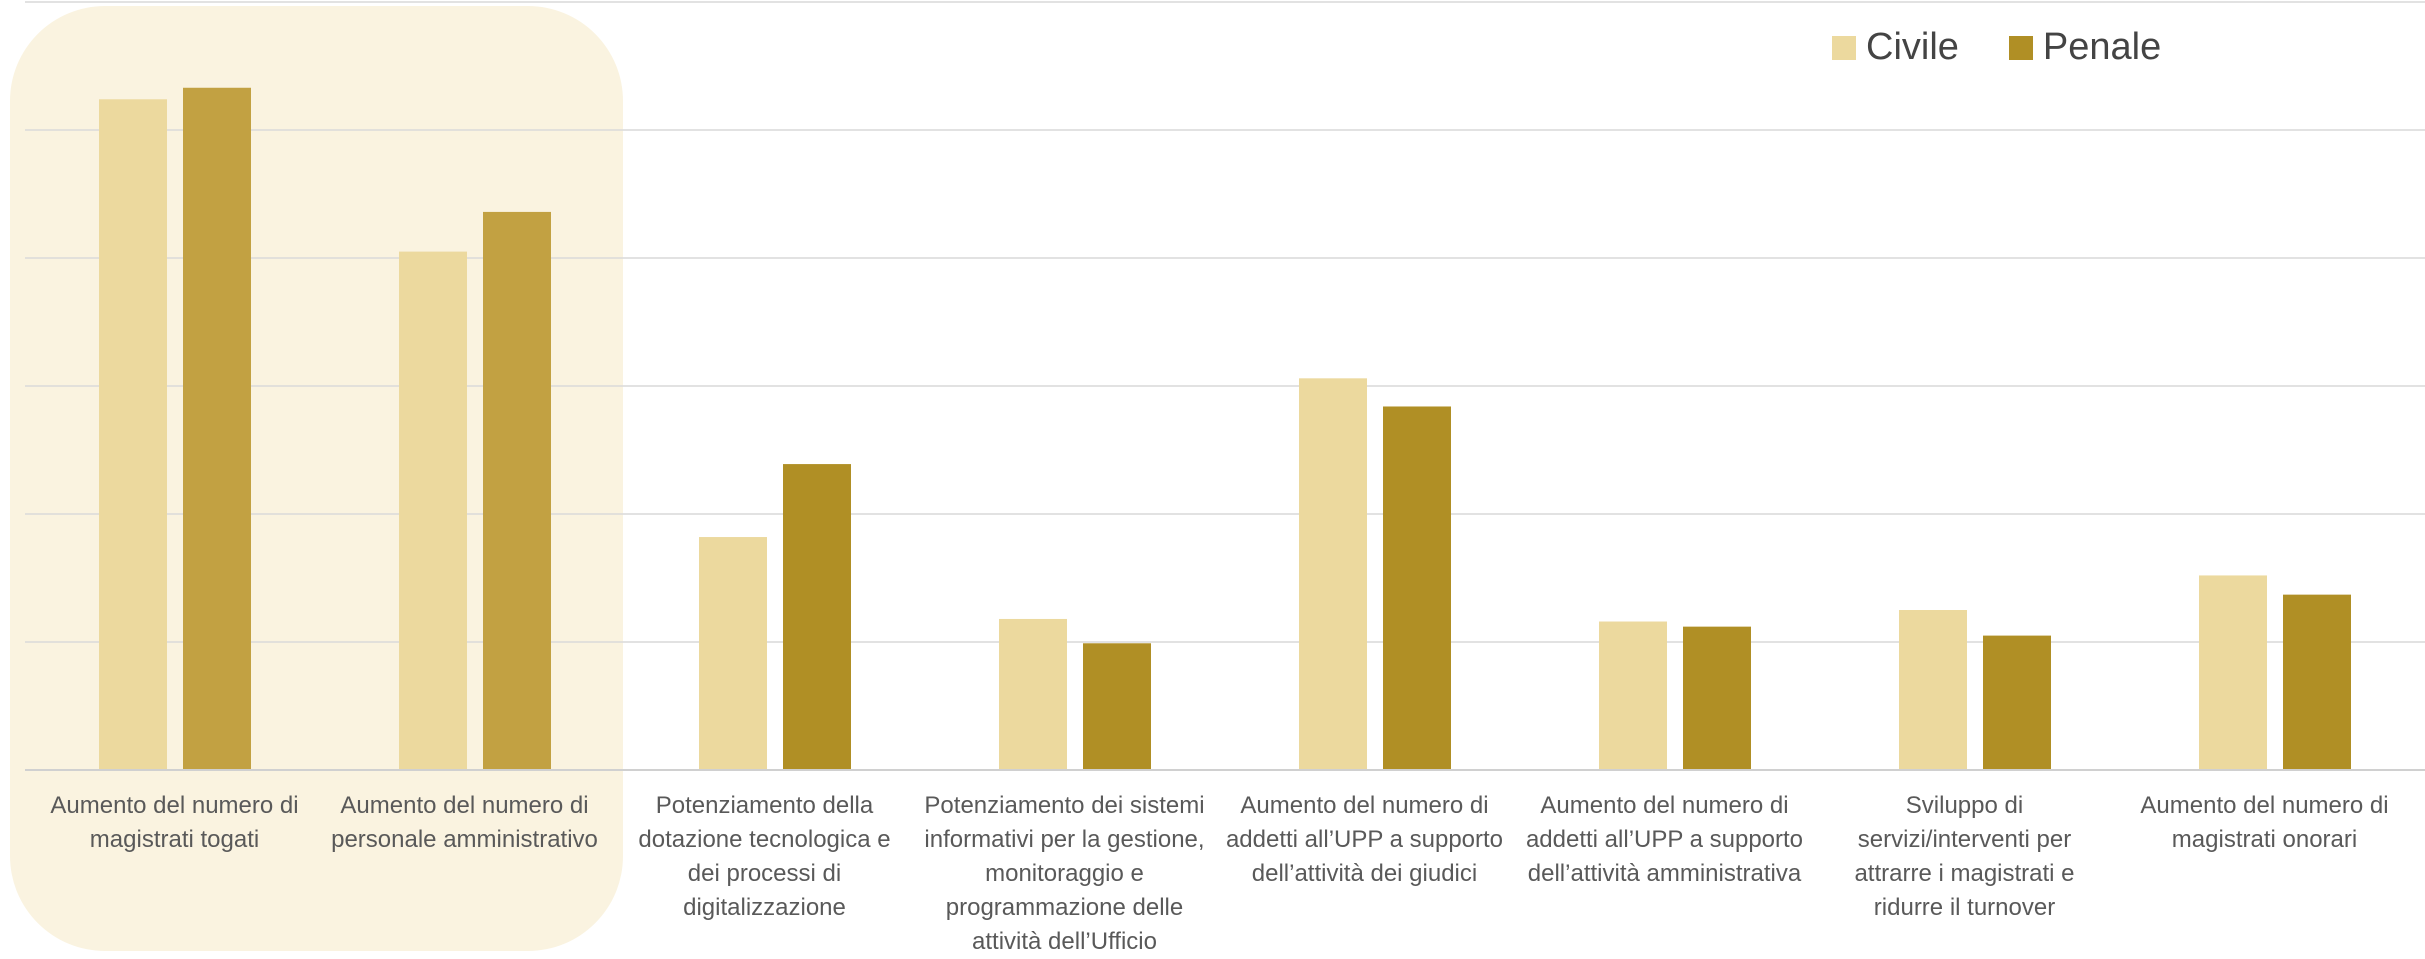 The width and height of the screenshot is (2425, 959). What do you see at coordinates (1912, 47) in the screenshot?
I see `legend-label-civile: Civile` at bounding box center [1912, 47].